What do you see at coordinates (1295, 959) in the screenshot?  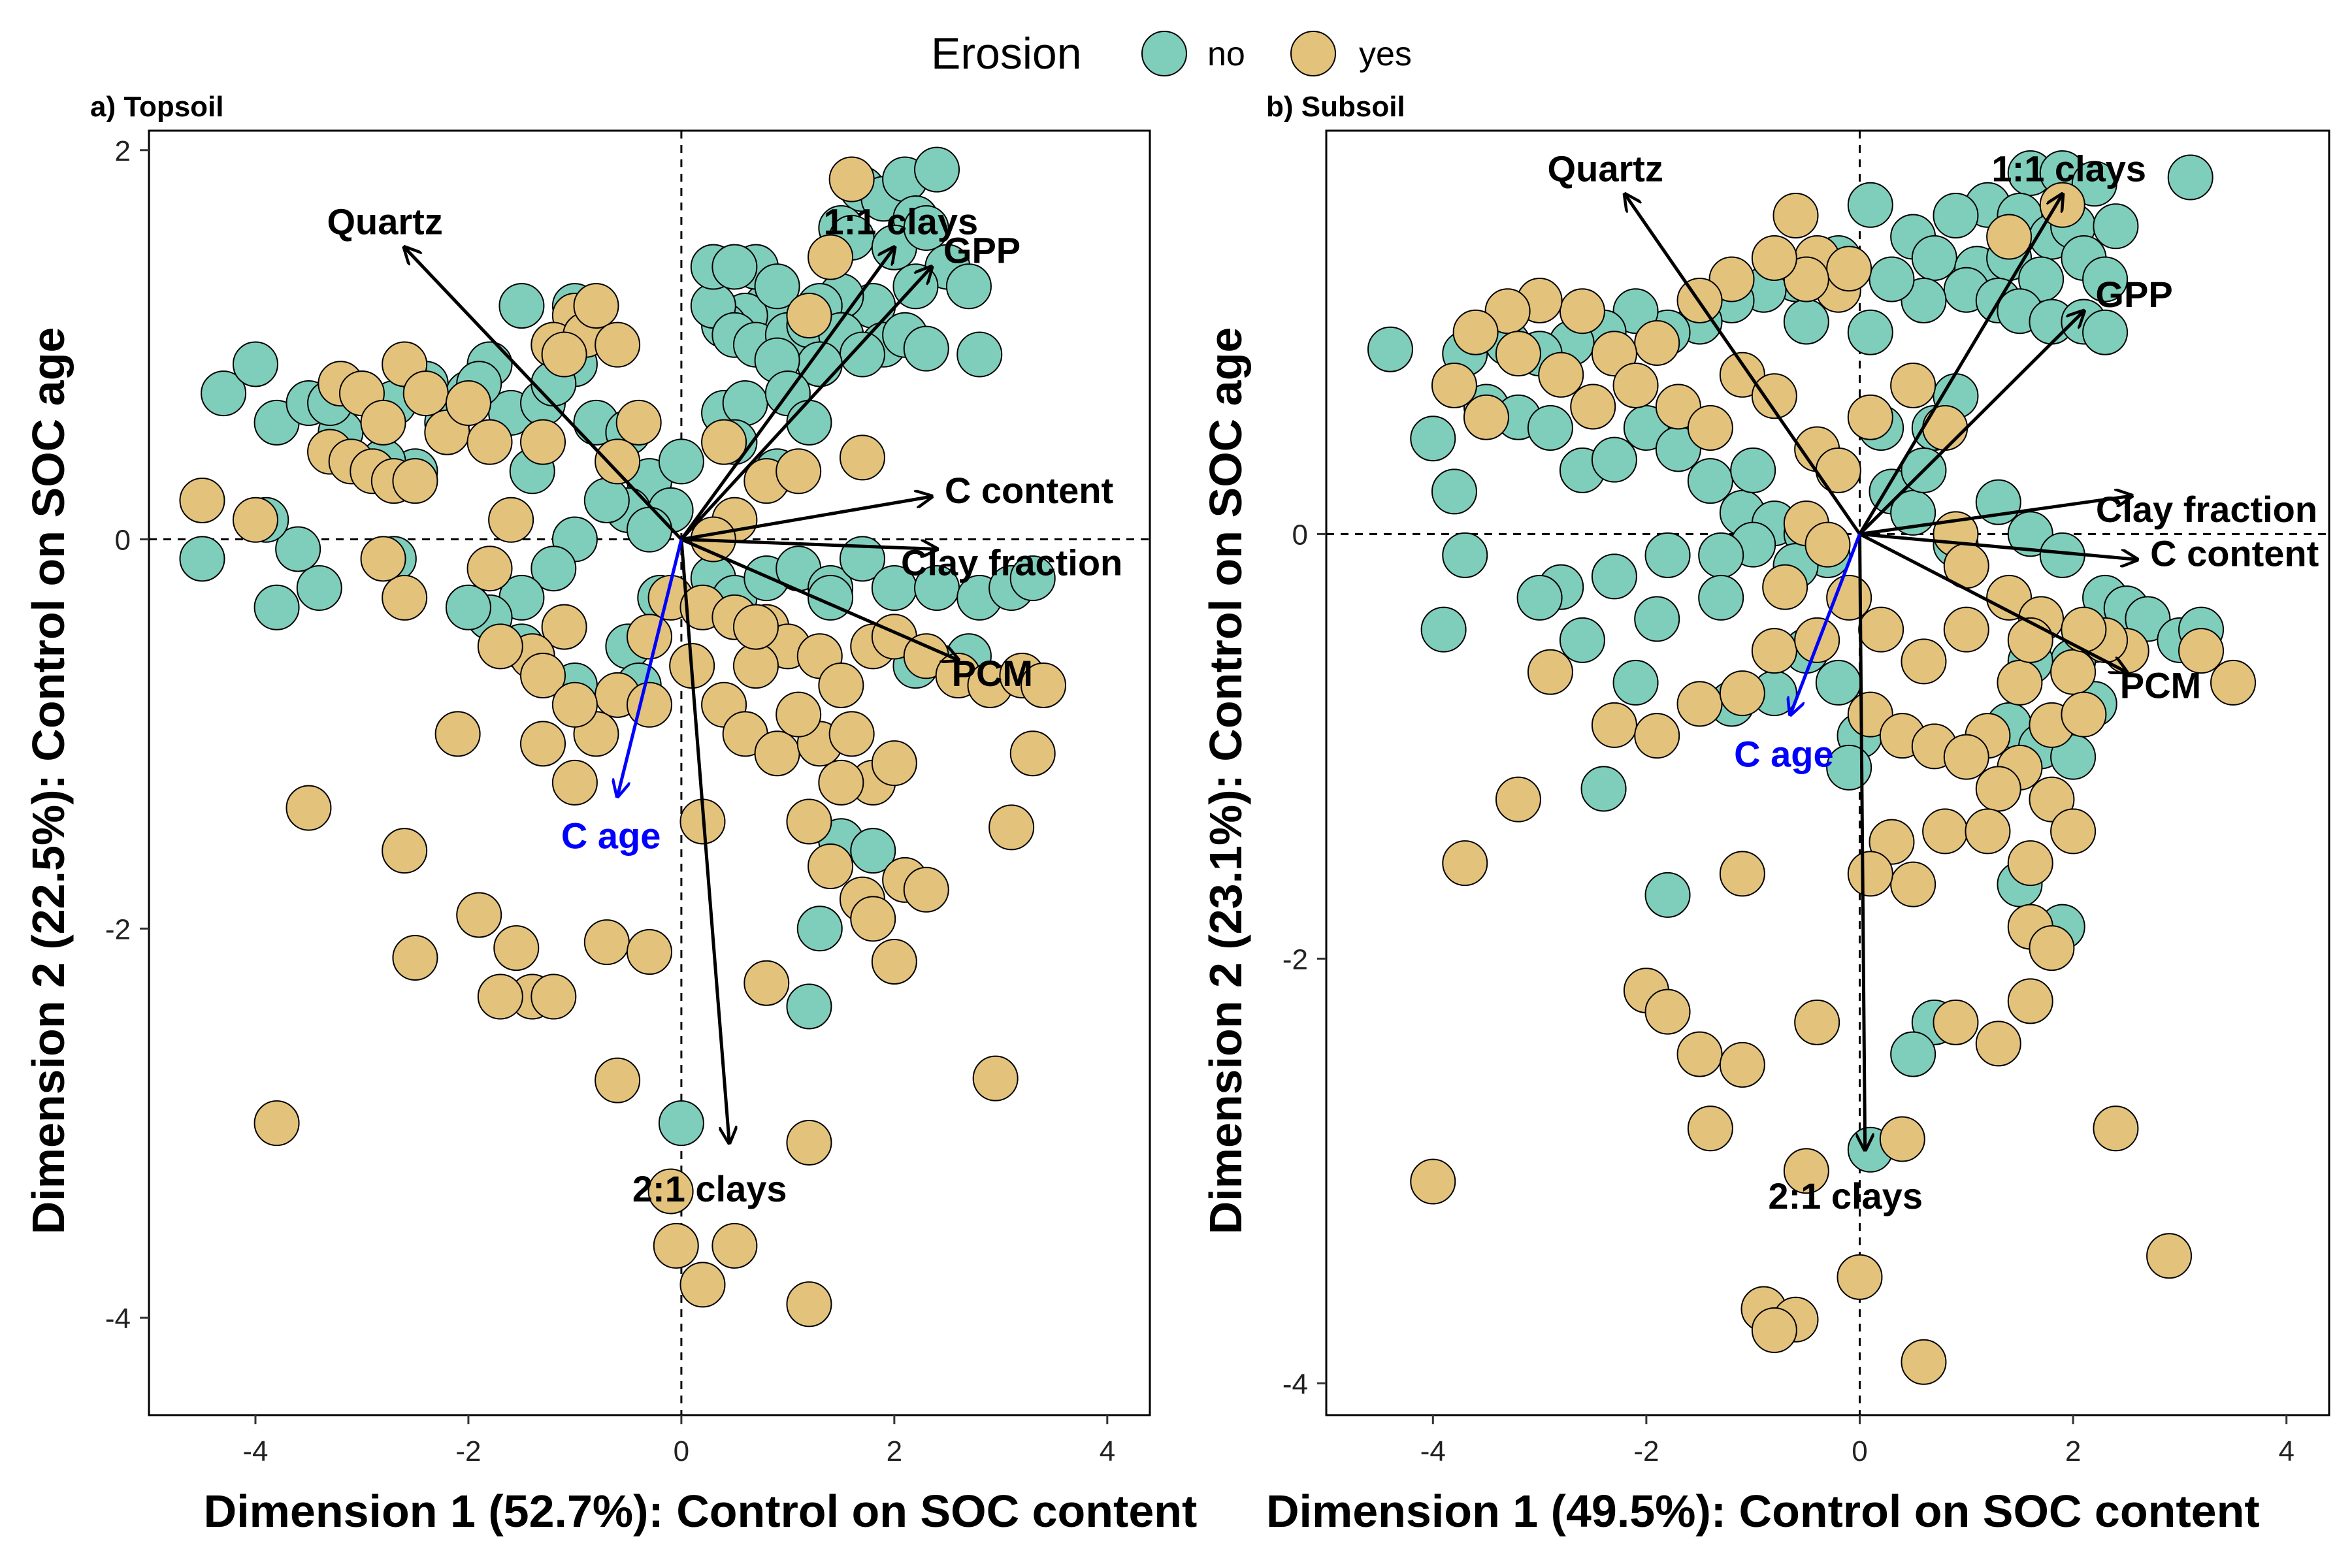 I see `y-tick-label: -2` at bounding box center [1295, 959].